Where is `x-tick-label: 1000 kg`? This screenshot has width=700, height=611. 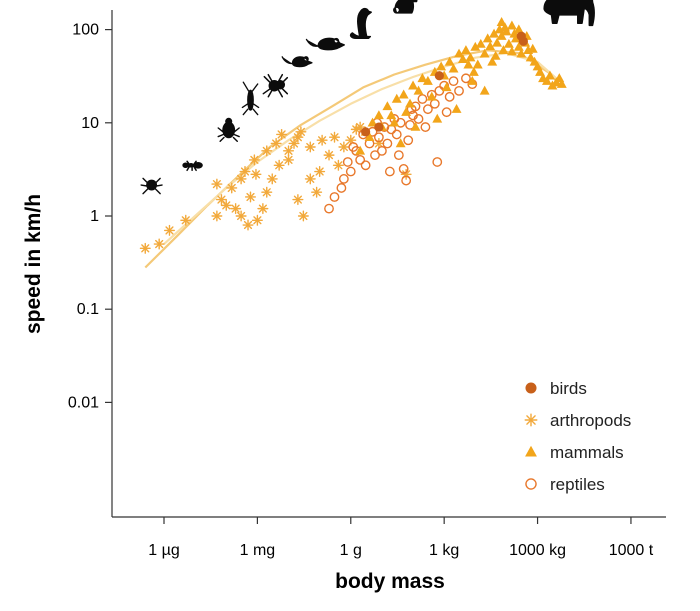 x-tick-label: 1000 kg is located at coordinates (537, 550).